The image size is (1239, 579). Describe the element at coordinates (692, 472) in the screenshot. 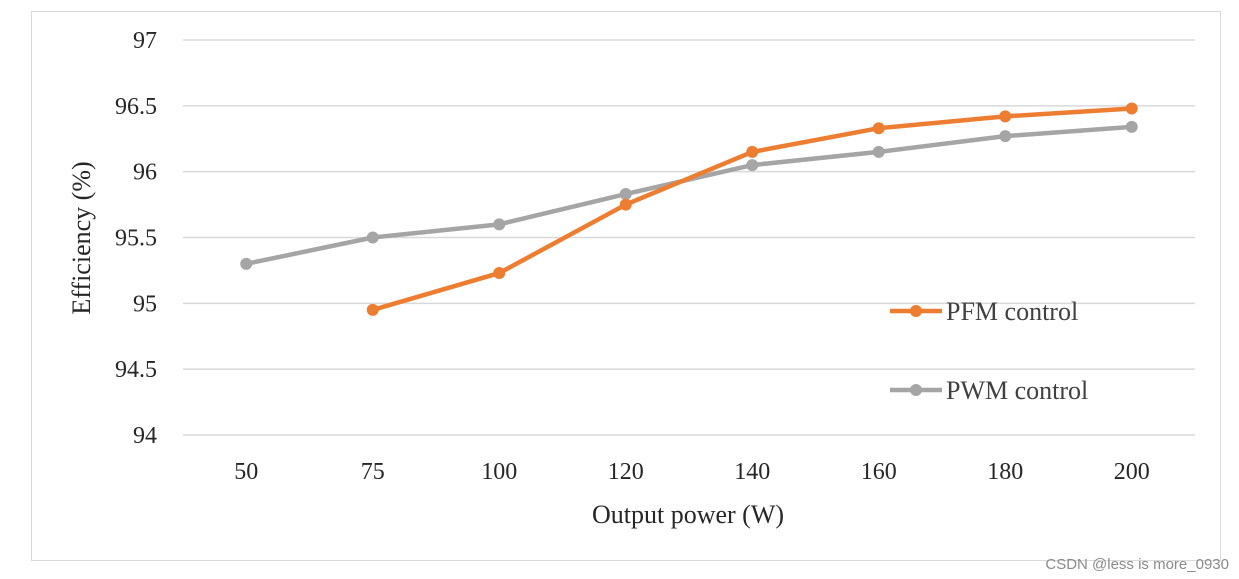

I see `x-tick-labels: 50 75 100 120 140 160 180 200` at that location.